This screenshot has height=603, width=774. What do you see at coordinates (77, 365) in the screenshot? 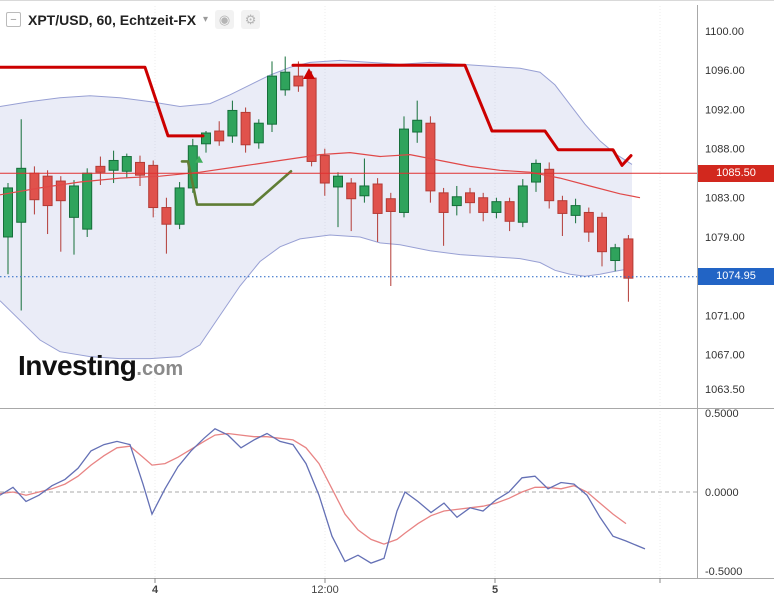
I see `logo-brand-text: Investing` at bounding box center [77, 365].